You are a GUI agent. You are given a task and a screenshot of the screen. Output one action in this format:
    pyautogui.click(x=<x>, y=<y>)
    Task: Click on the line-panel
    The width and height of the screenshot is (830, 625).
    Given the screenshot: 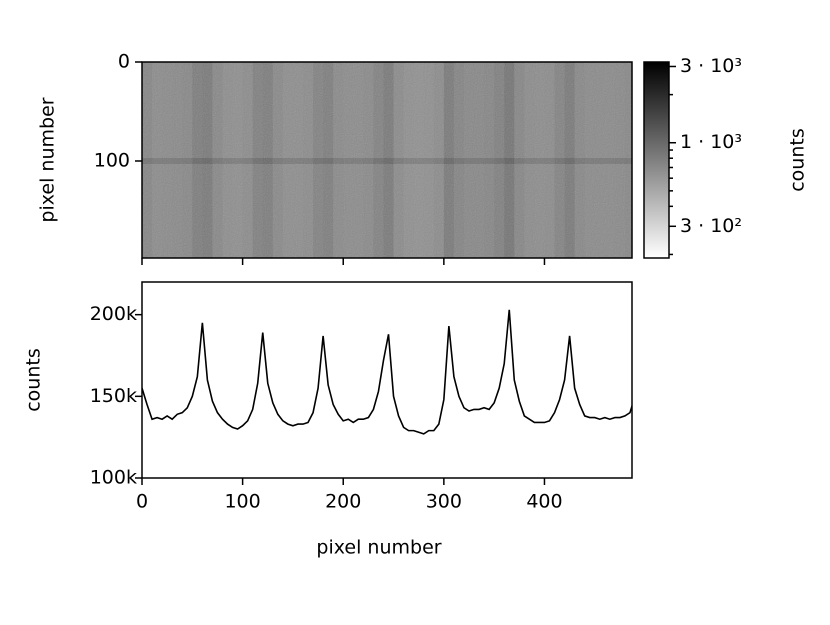 What is the action you would take?
    pyautogui.click(x=387, y=372)
    